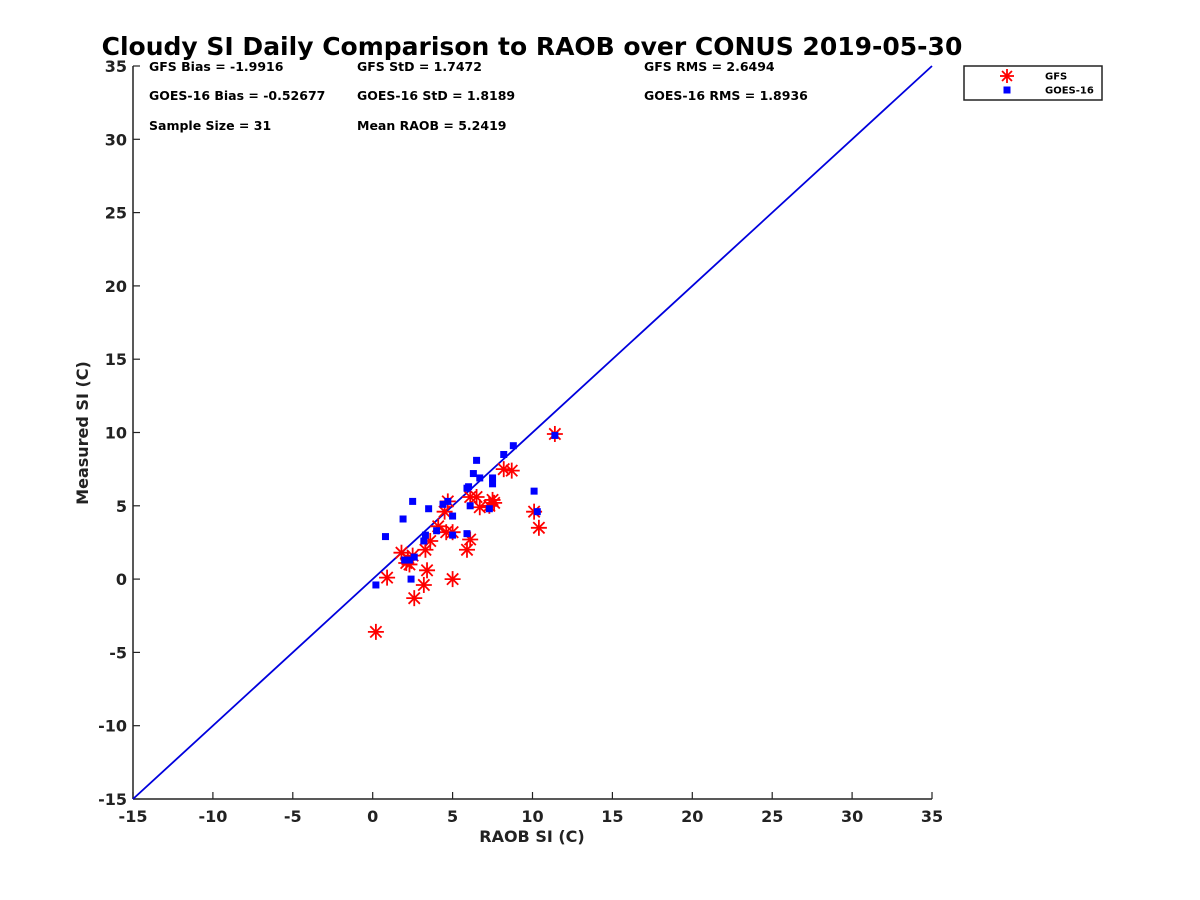 This screenshot has height=900, width=1200. What do you see at coordinates (612, 816) in the screenshot?
I see `x-tick-label: 15` at bounding box center [612, 816].